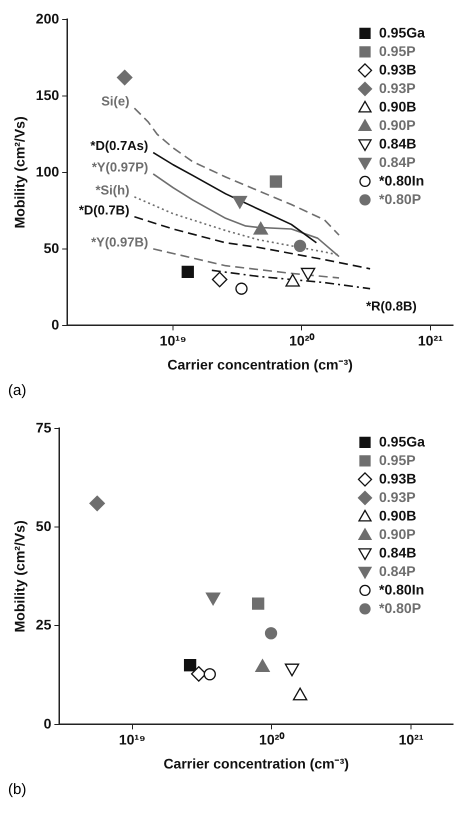  What do you see at coordinates (18, 789) in the screenshot?
I see `text: (b)` at bounding box center [18, 789].